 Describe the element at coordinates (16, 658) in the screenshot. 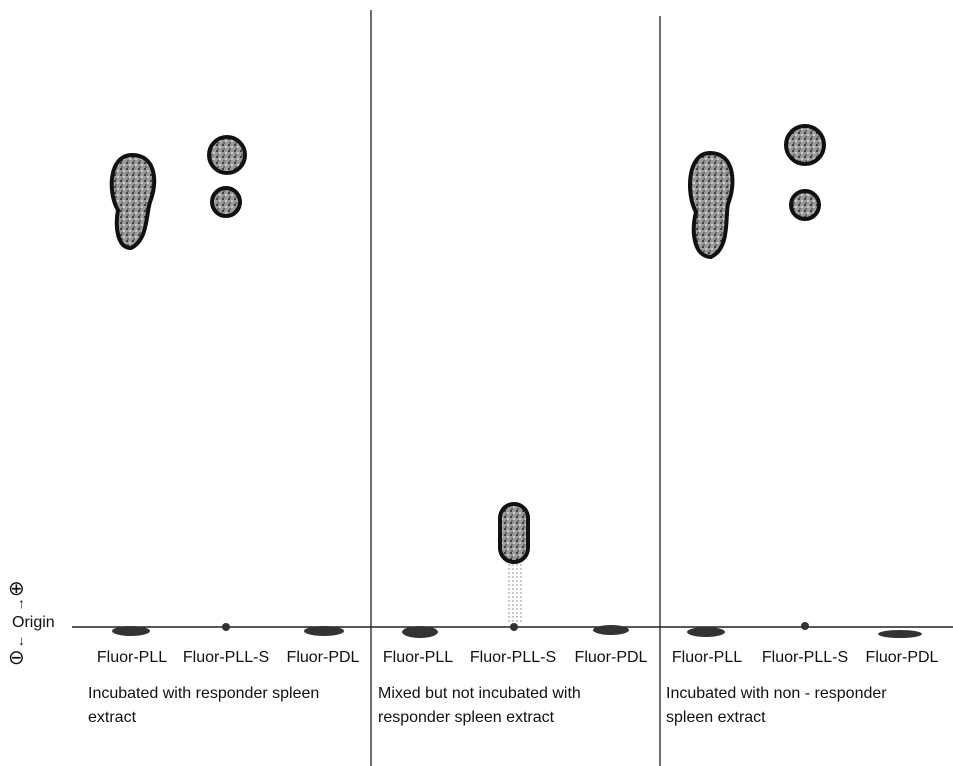

I see `minus-label: ⊖` at that location.